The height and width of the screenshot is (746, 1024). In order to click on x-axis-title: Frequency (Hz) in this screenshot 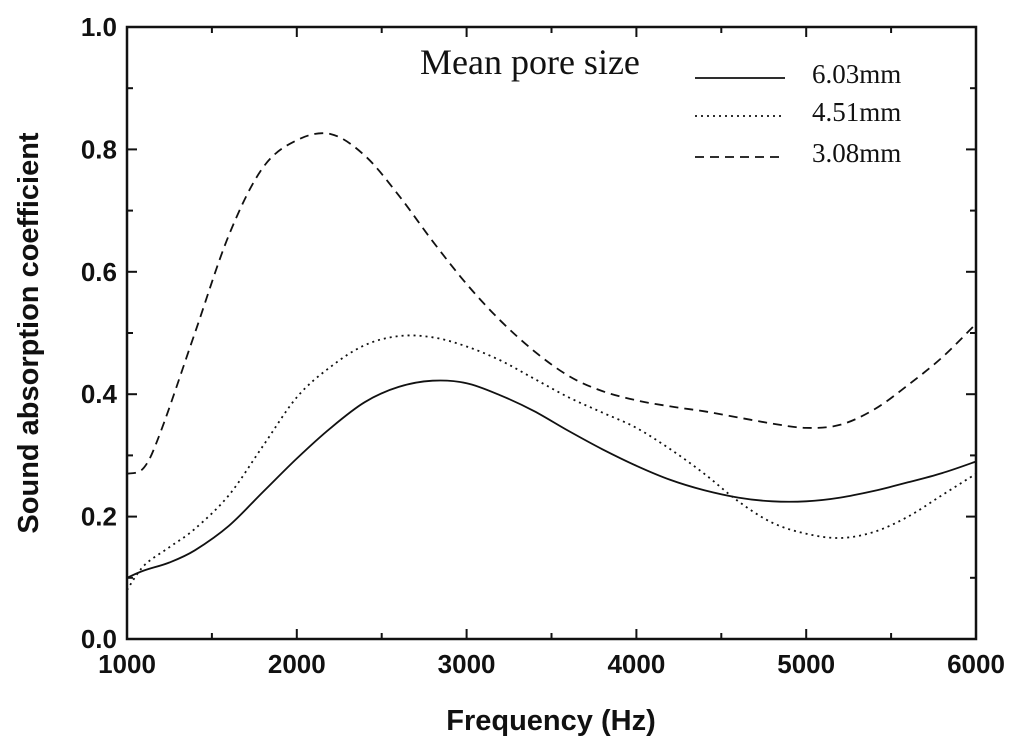, I will do `click(550, 721)`.